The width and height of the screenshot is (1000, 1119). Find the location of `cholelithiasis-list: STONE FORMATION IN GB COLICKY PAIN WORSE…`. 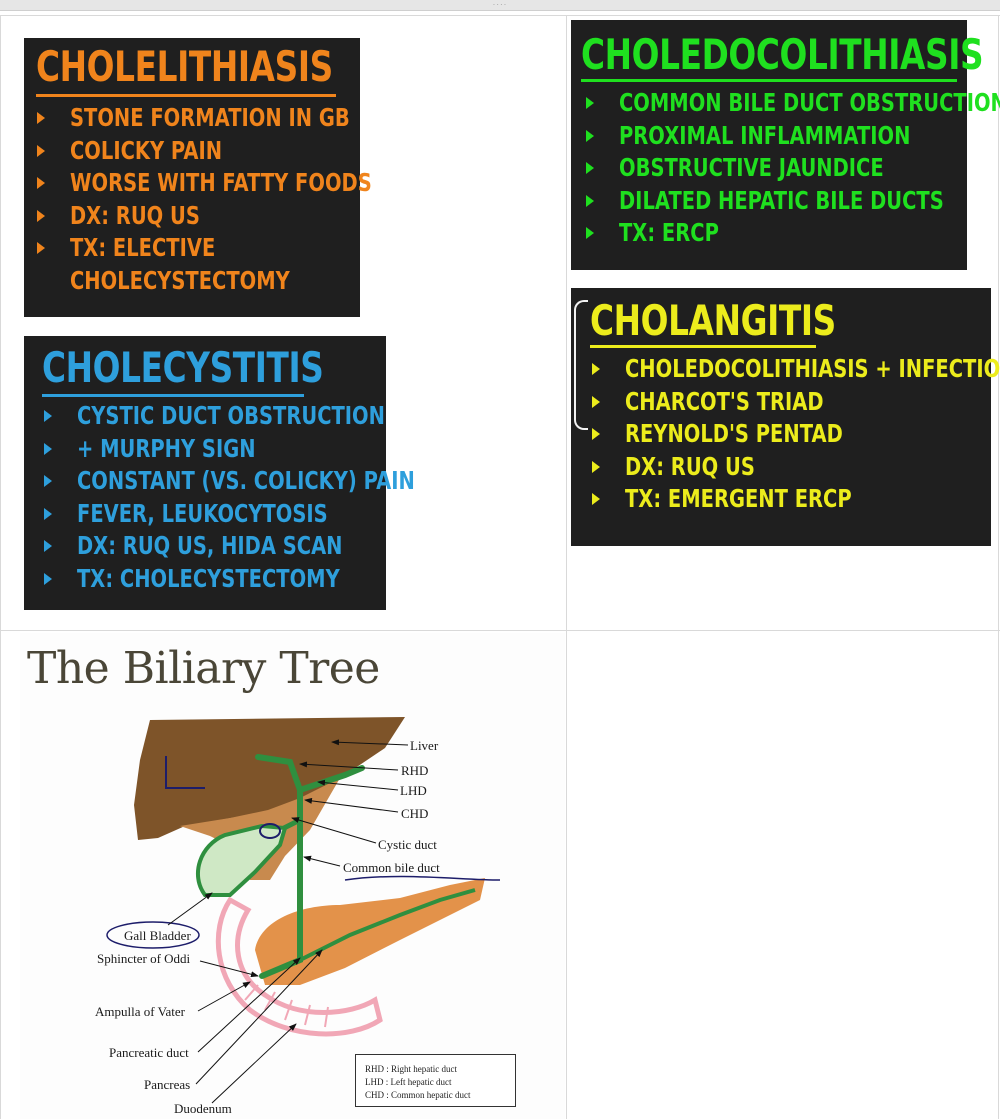

cholelithiasis-list: STONE FORMATION IN GB COLICKY PAIN WORSE… is located at coordinates (247, 199).